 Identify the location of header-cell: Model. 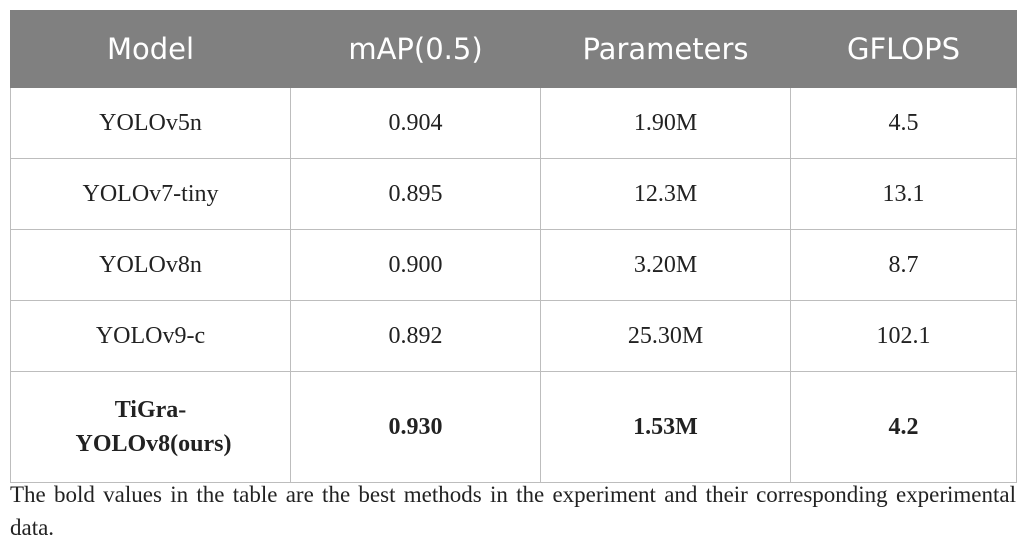
(150, 49).